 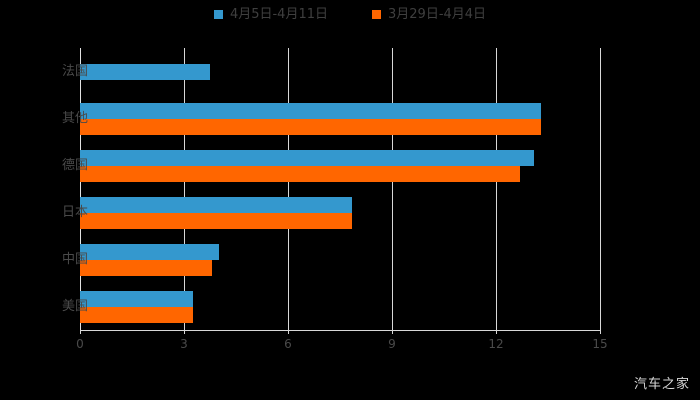 What do you see at coordinates (350, 14) in the screenshot?
I see `chart-legend: 4月5日-4月11日 3月29日-4月4日` at bounding box center [350, 14].